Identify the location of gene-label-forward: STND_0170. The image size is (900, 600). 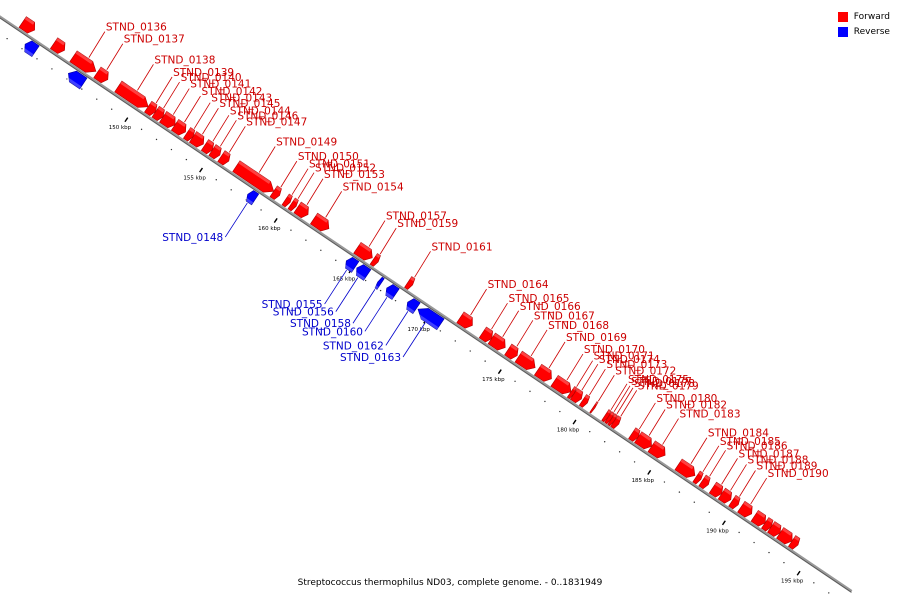
(614, 350).